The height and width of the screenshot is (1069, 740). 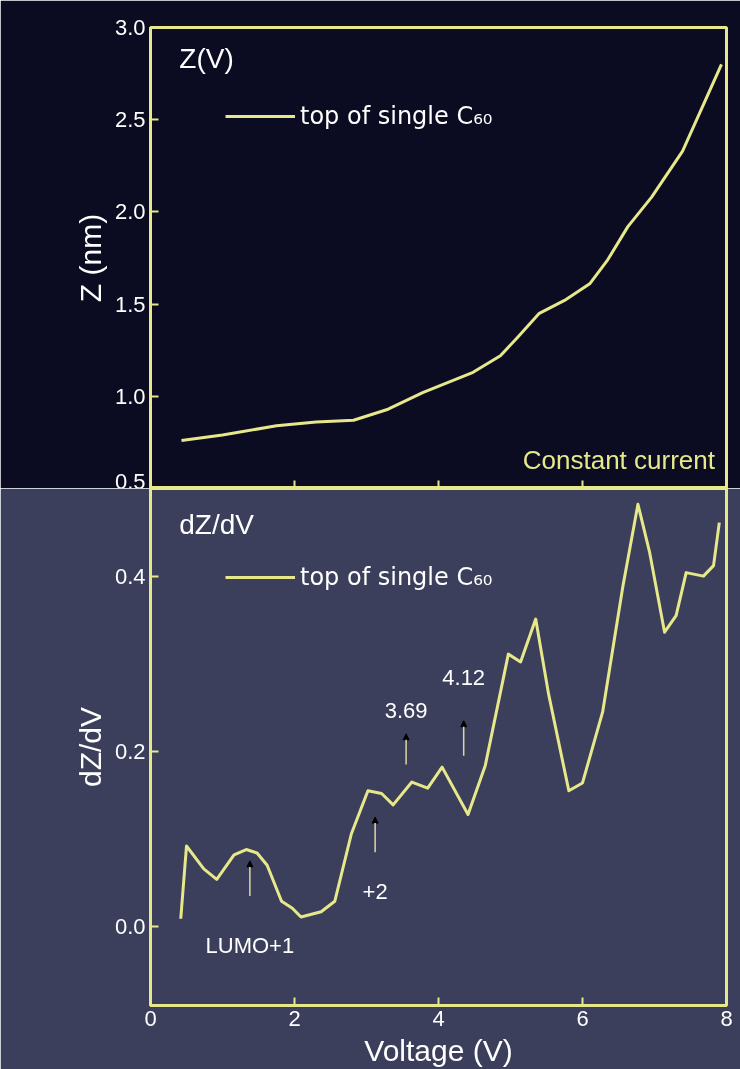 What do you see at coordinates (150, 1018) in the screenshot?
I see `x-tick-label: 0` at bounding box center [150, 1018].